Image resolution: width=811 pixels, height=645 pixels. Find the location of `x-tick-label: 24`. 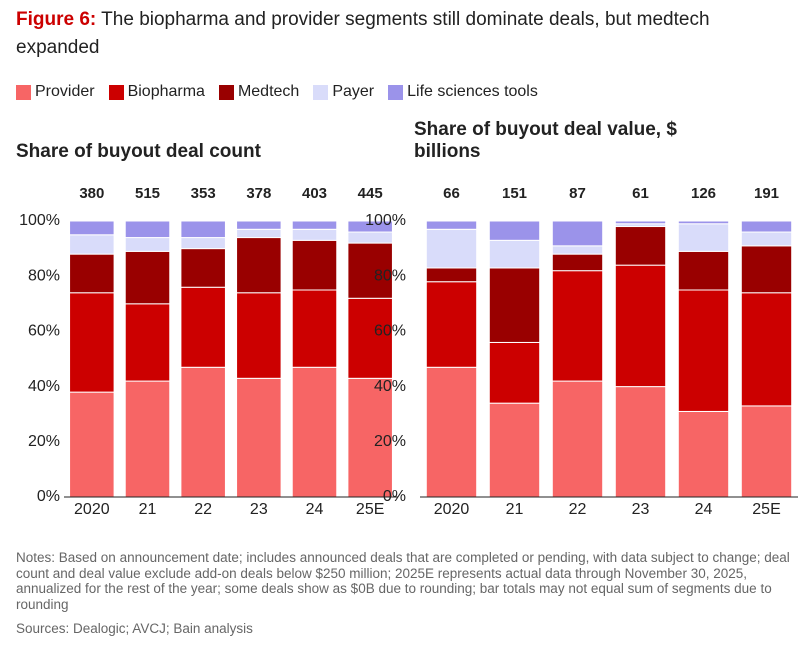

x-tick-label: 24 is located at coordinates (704, 509).